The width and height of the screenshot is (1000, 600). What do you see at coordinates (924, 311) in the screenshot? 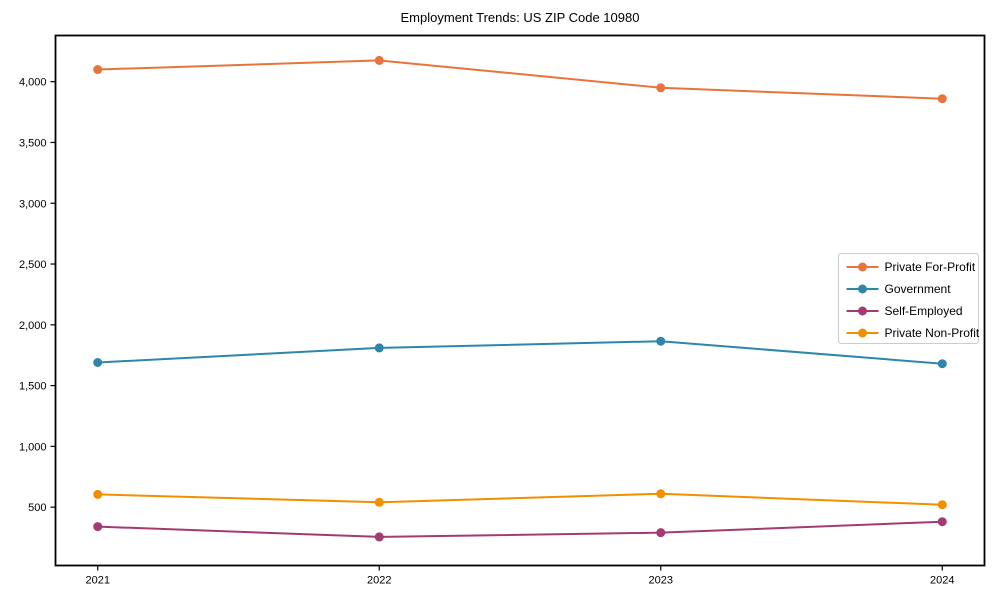
I see `legend-label-self-employed: Self-Employed` at bounding box center [924, 311].